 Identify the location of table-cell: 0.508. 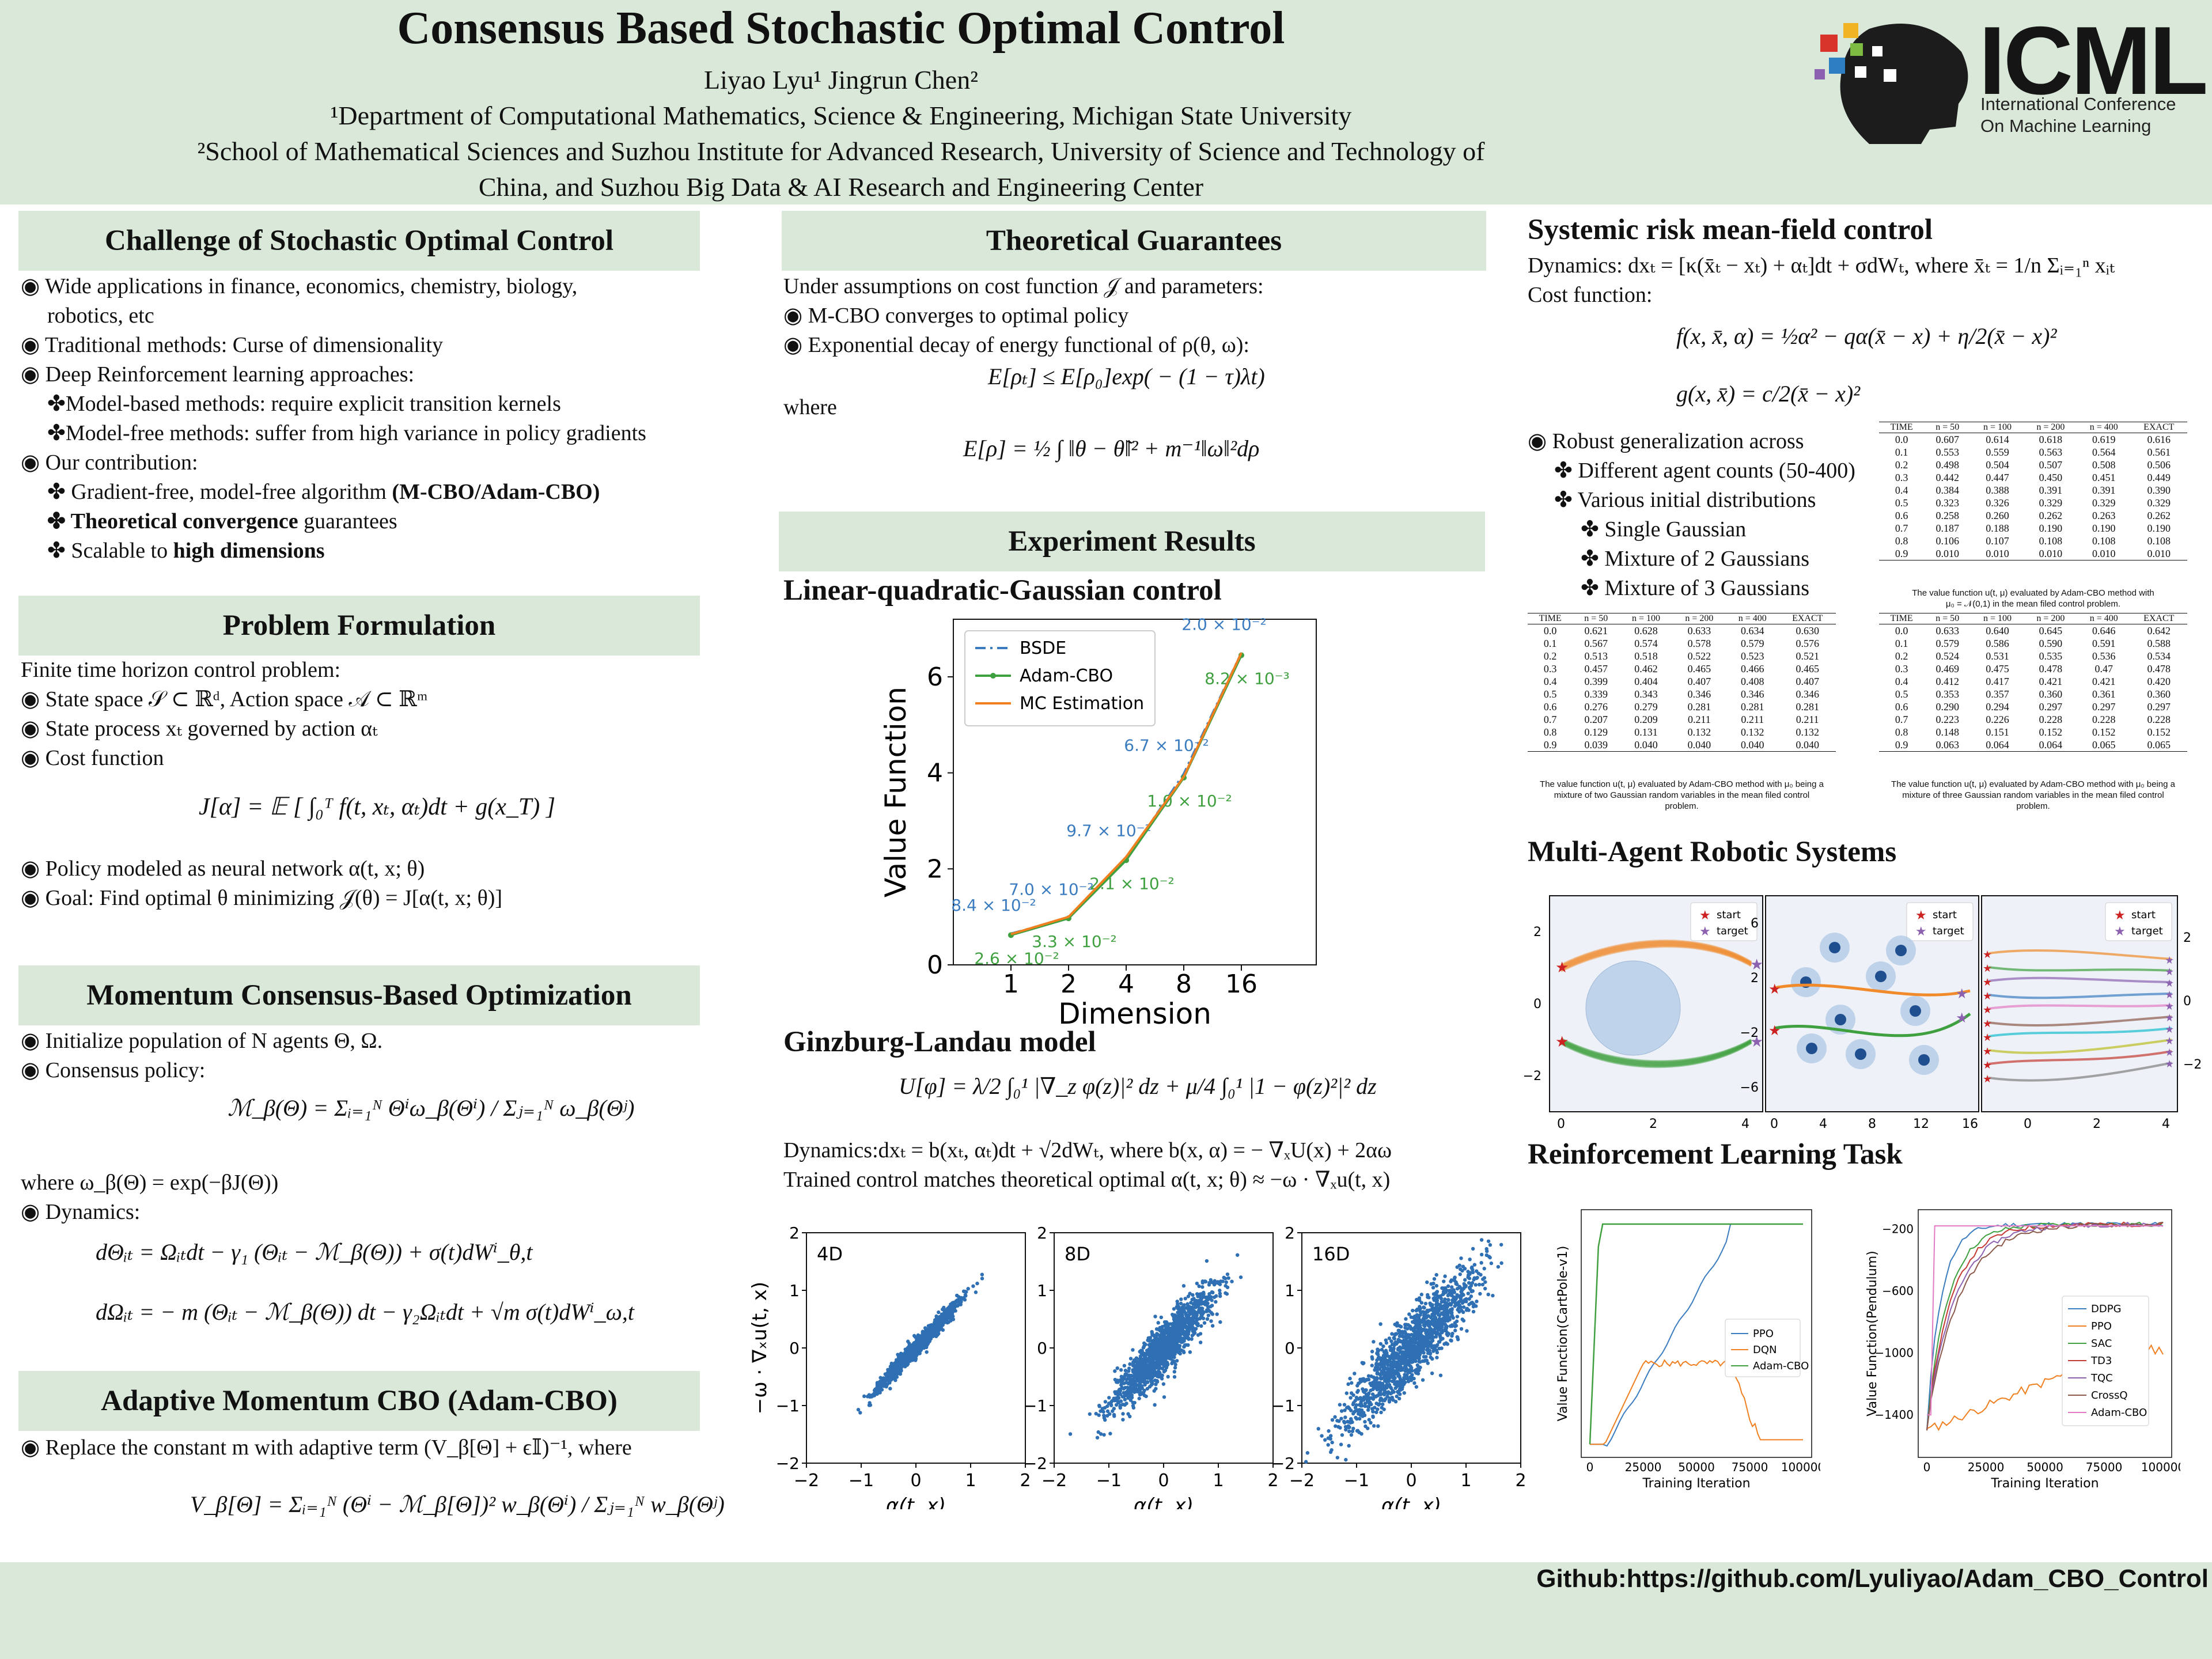
(2104, 465).